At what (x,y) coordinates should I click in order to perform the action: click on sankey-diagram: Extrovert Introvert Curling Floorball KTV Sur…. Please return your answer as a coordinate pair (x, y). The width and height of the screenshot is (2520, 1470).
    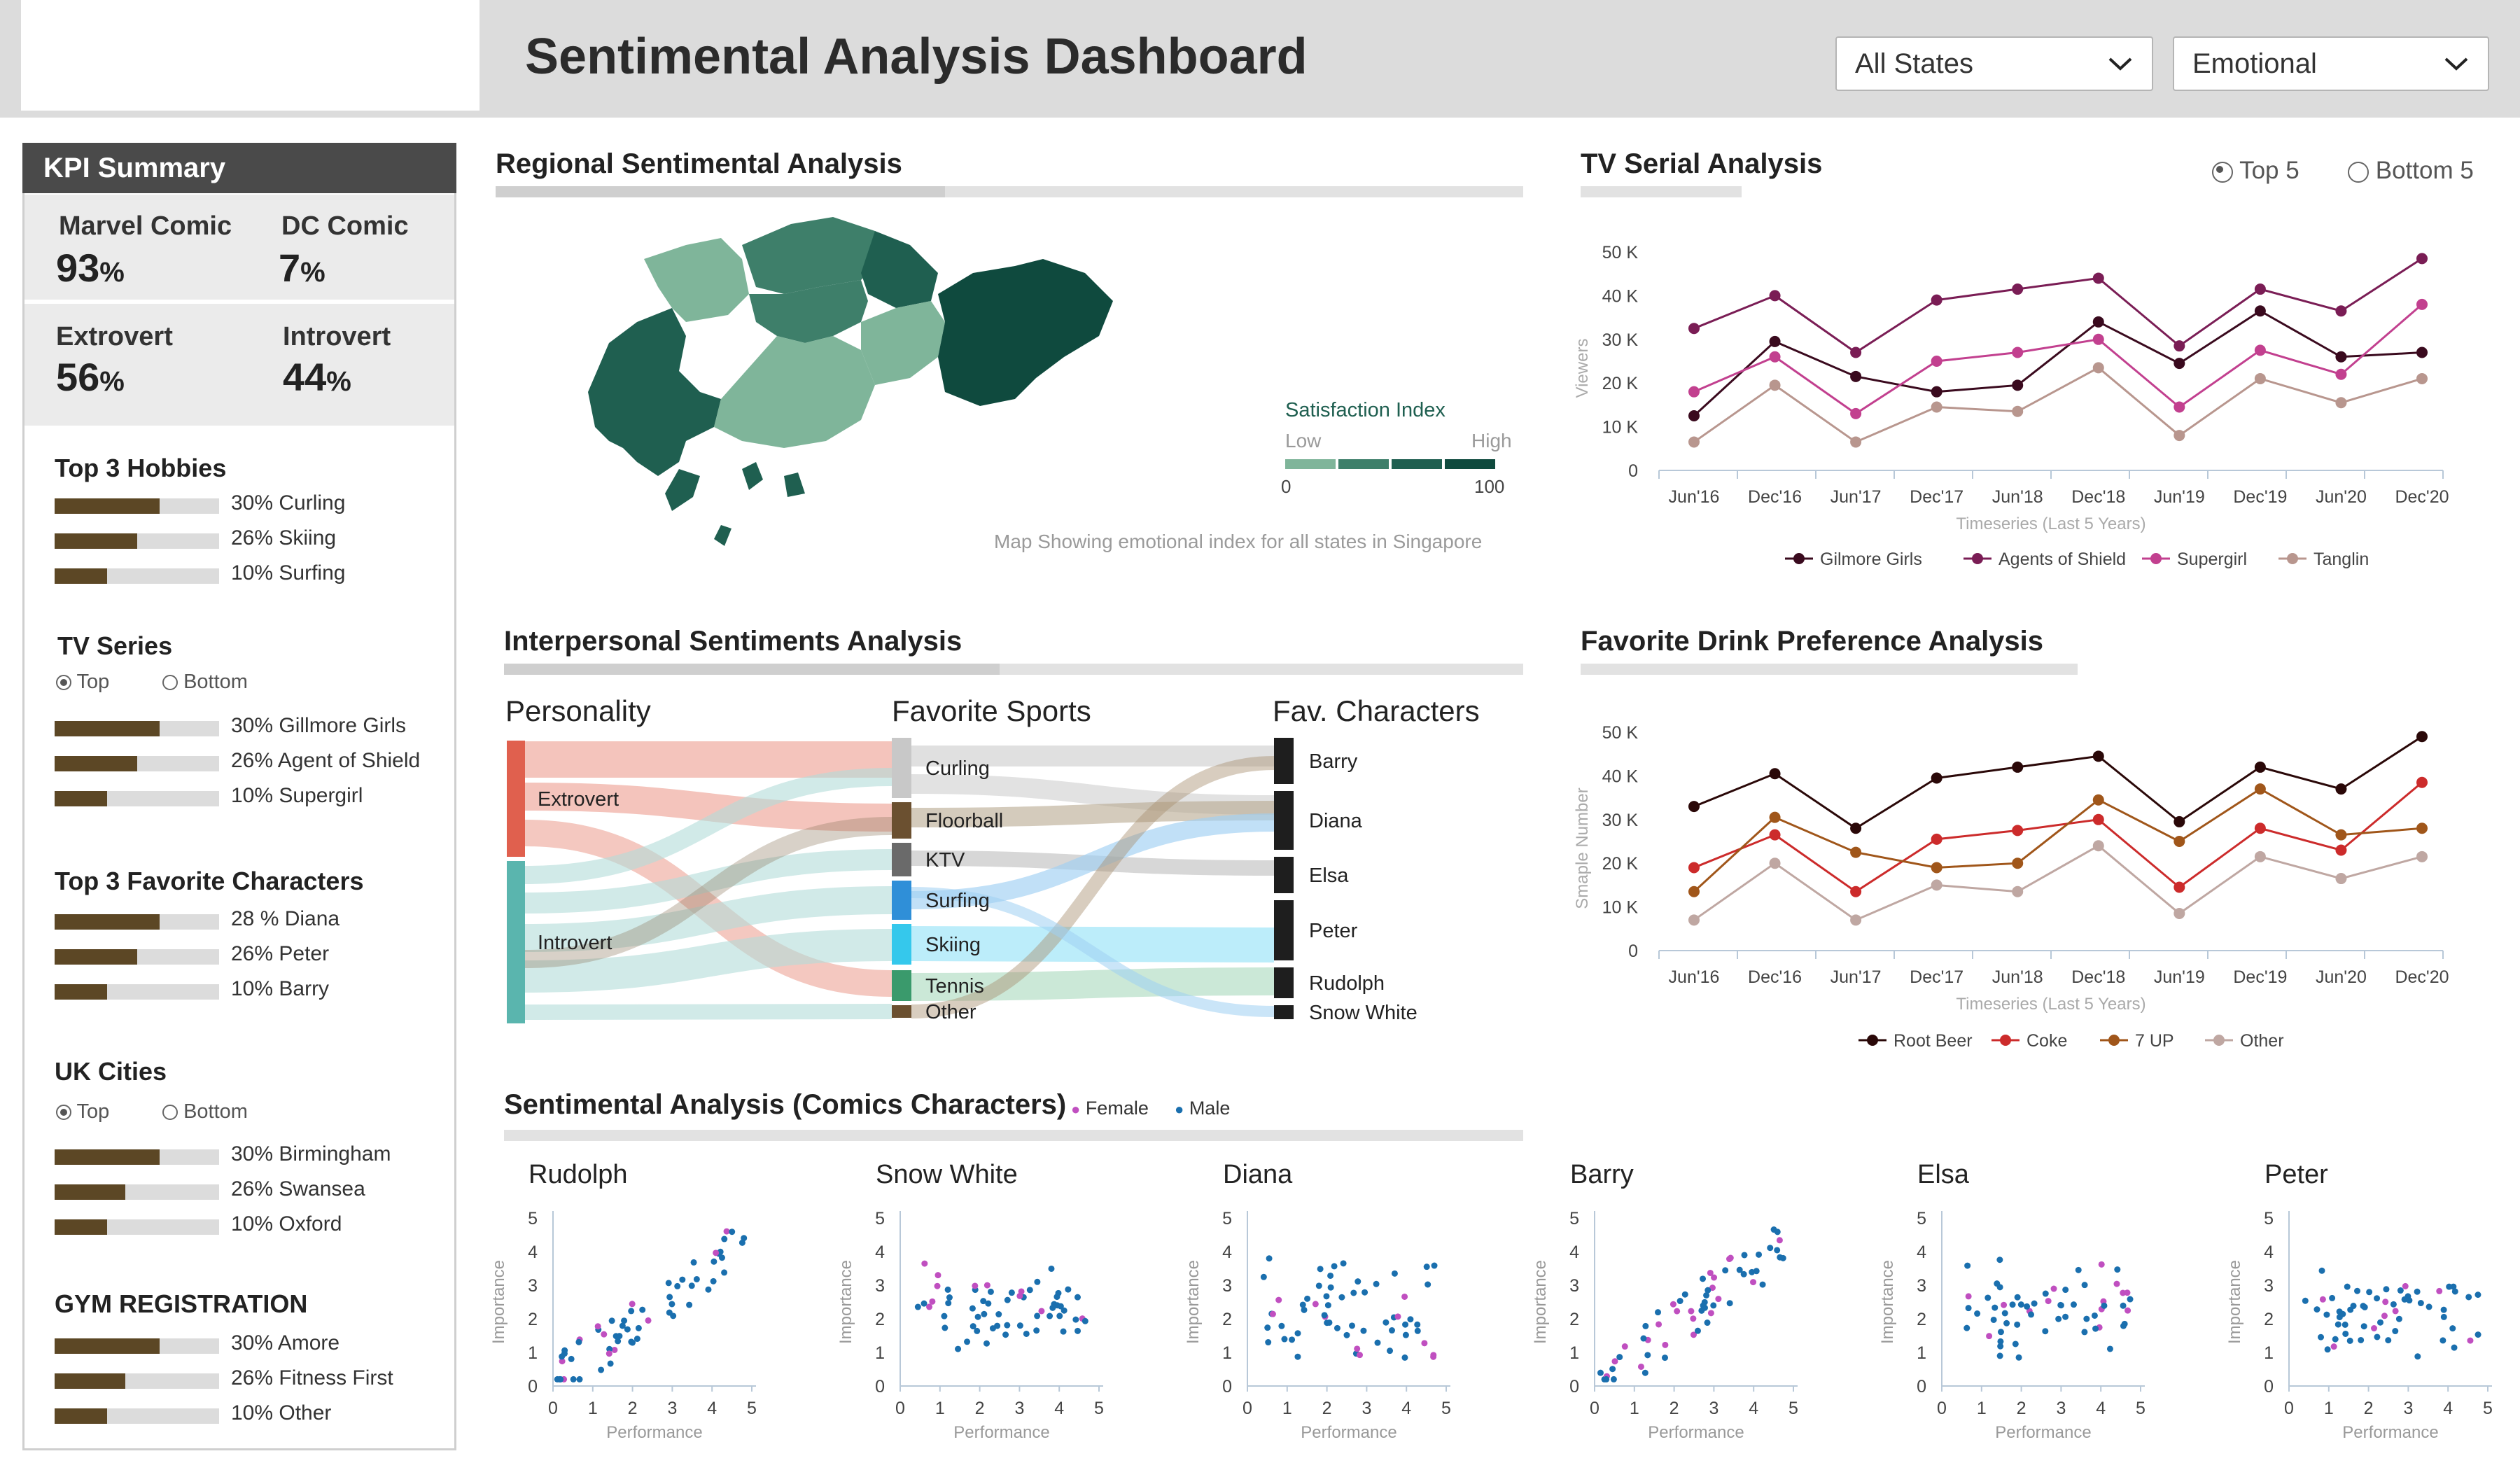
    Looking at the image, I should click on (994, 882).